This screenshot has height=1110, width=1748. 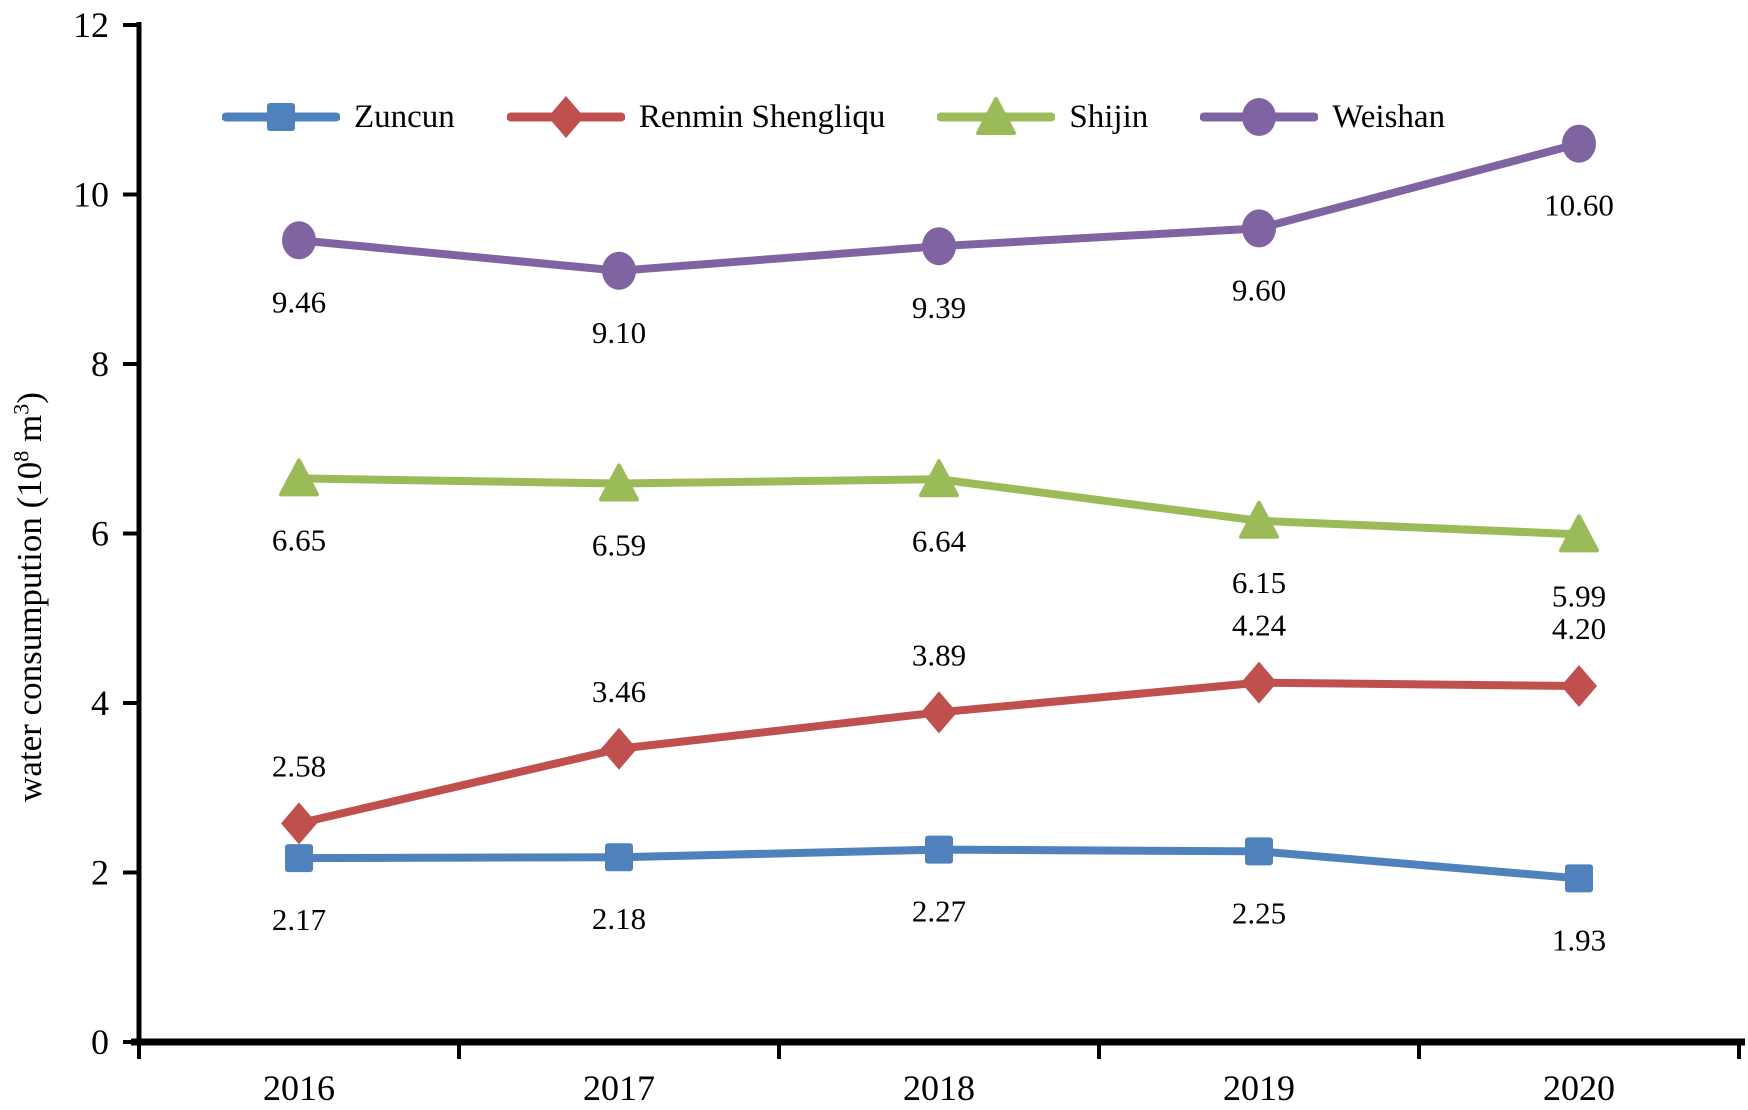 I want to click on series-zuncun: 2.17 2.18 2.27 2.25 1.93, so click(x=939, y=896).